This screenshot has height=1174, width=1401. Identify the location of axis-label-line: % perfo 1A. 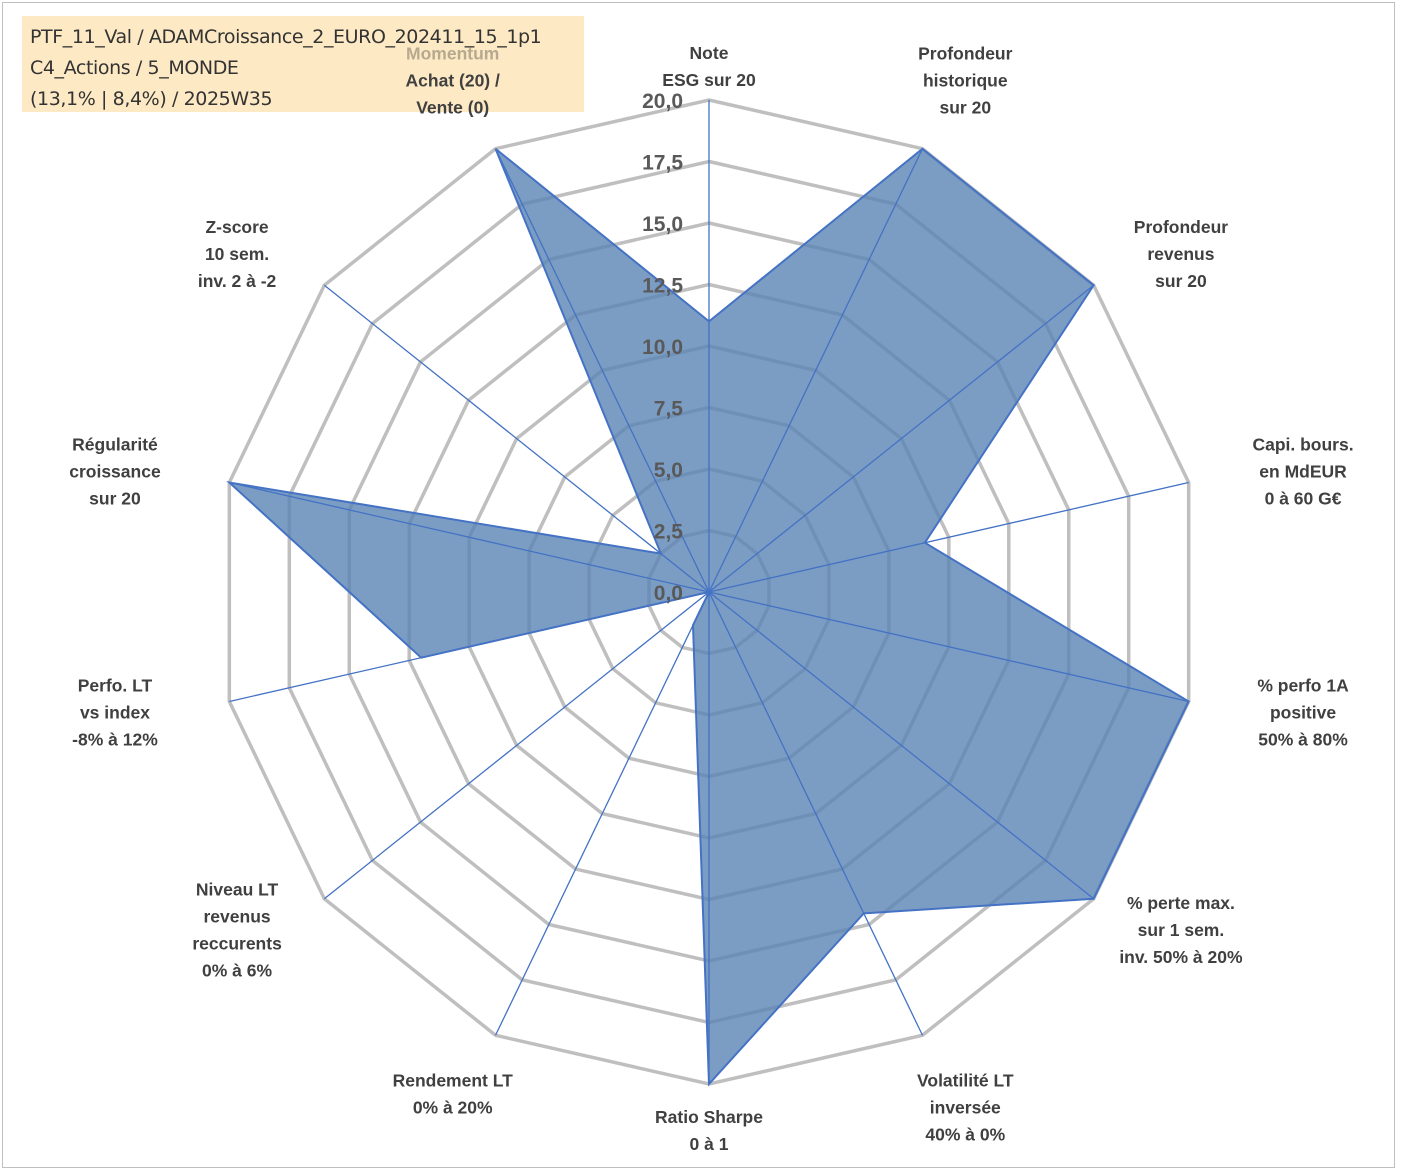
(1303, 686).